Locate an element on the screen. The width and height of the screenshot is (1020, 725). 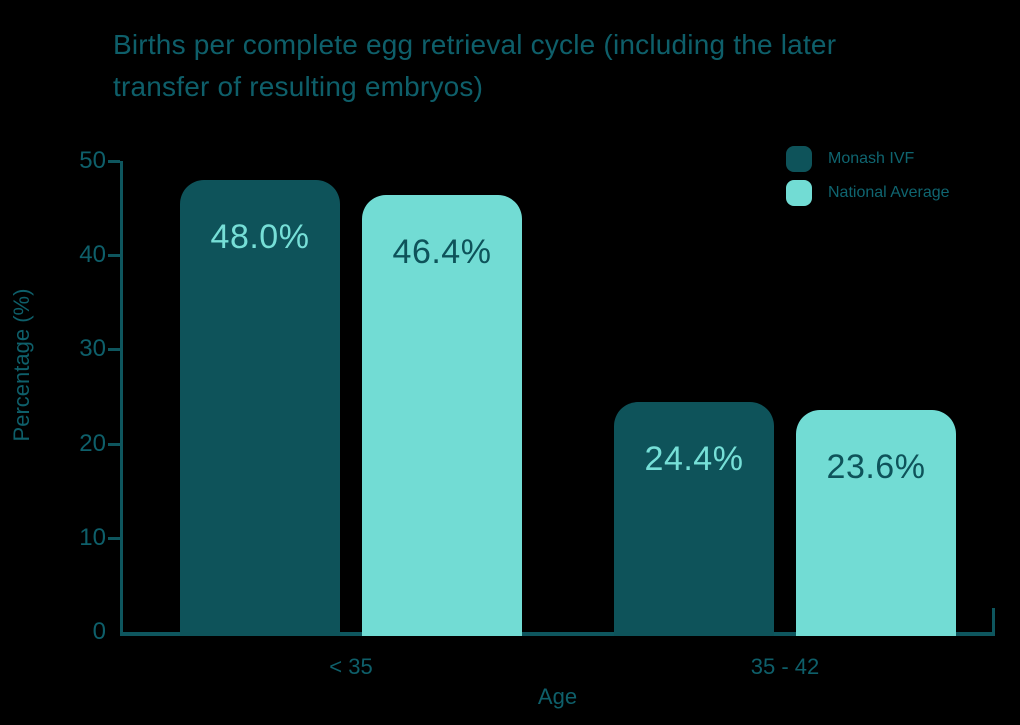
legend: Monash IVF National Average is located at coordinates (868, 180).